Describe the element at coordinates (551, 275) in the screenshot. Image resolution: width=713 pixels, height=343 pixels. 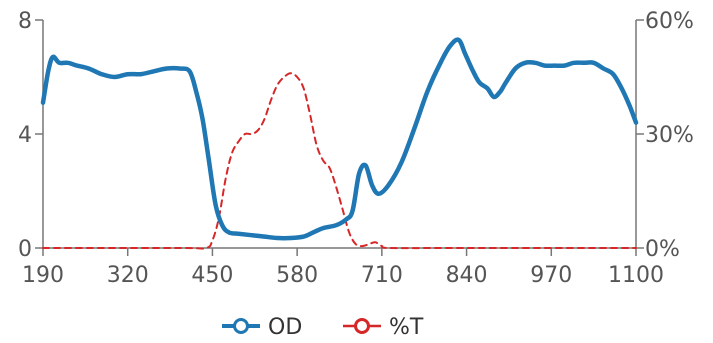
I see `x-tick-label: 970` at that location.